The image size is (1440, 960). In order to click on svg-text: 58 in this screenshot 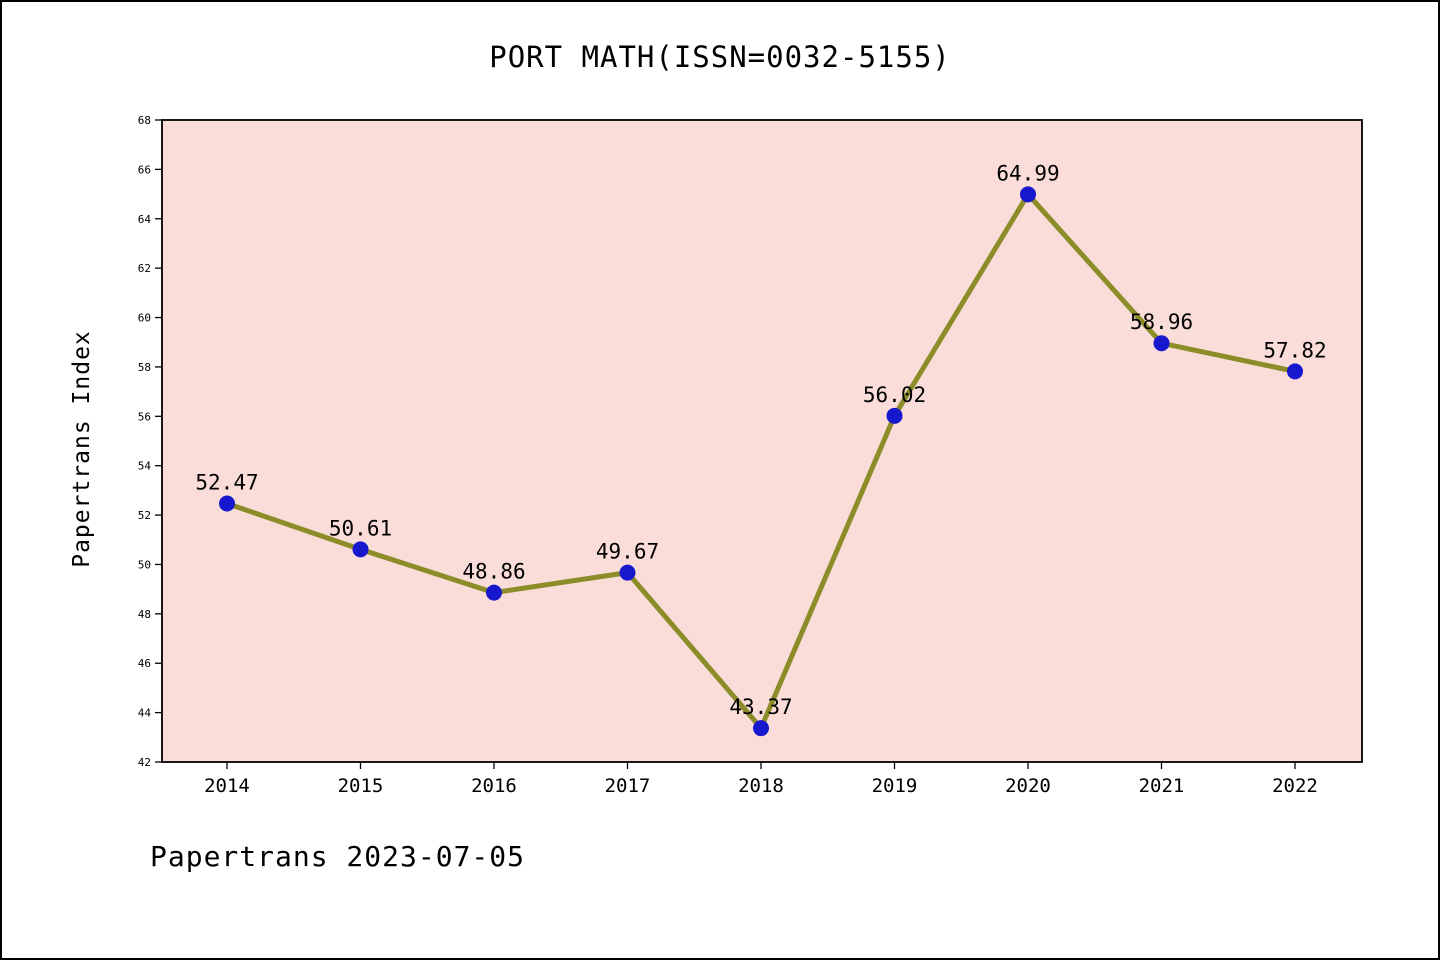, I will do `click(144, 367)`.